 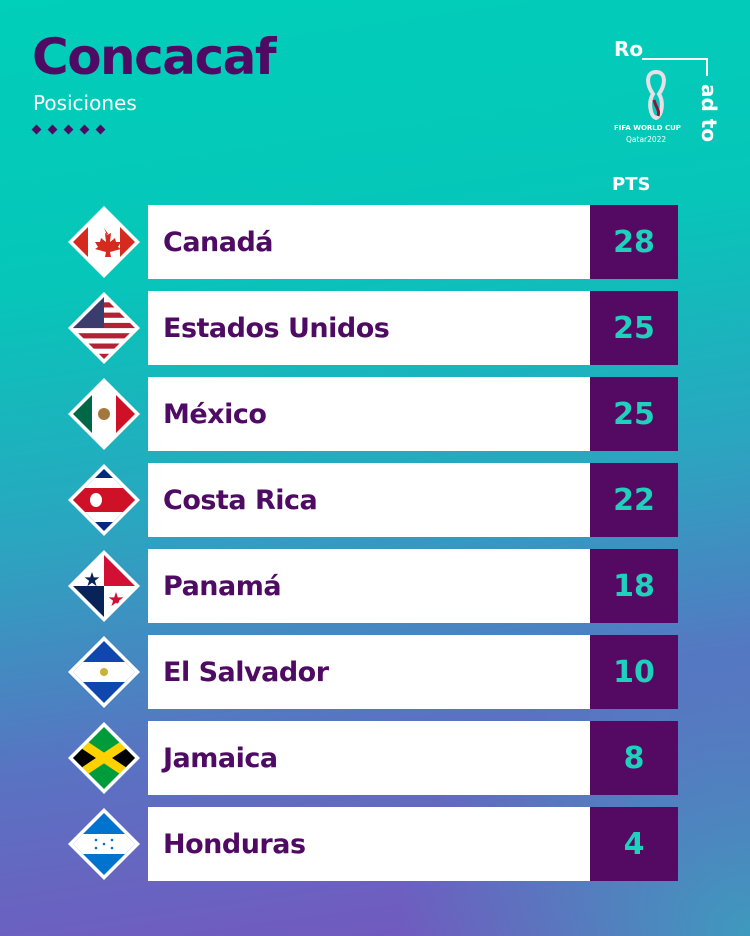 I want to click on usa-flag-icon, so click(x=104, y=328).